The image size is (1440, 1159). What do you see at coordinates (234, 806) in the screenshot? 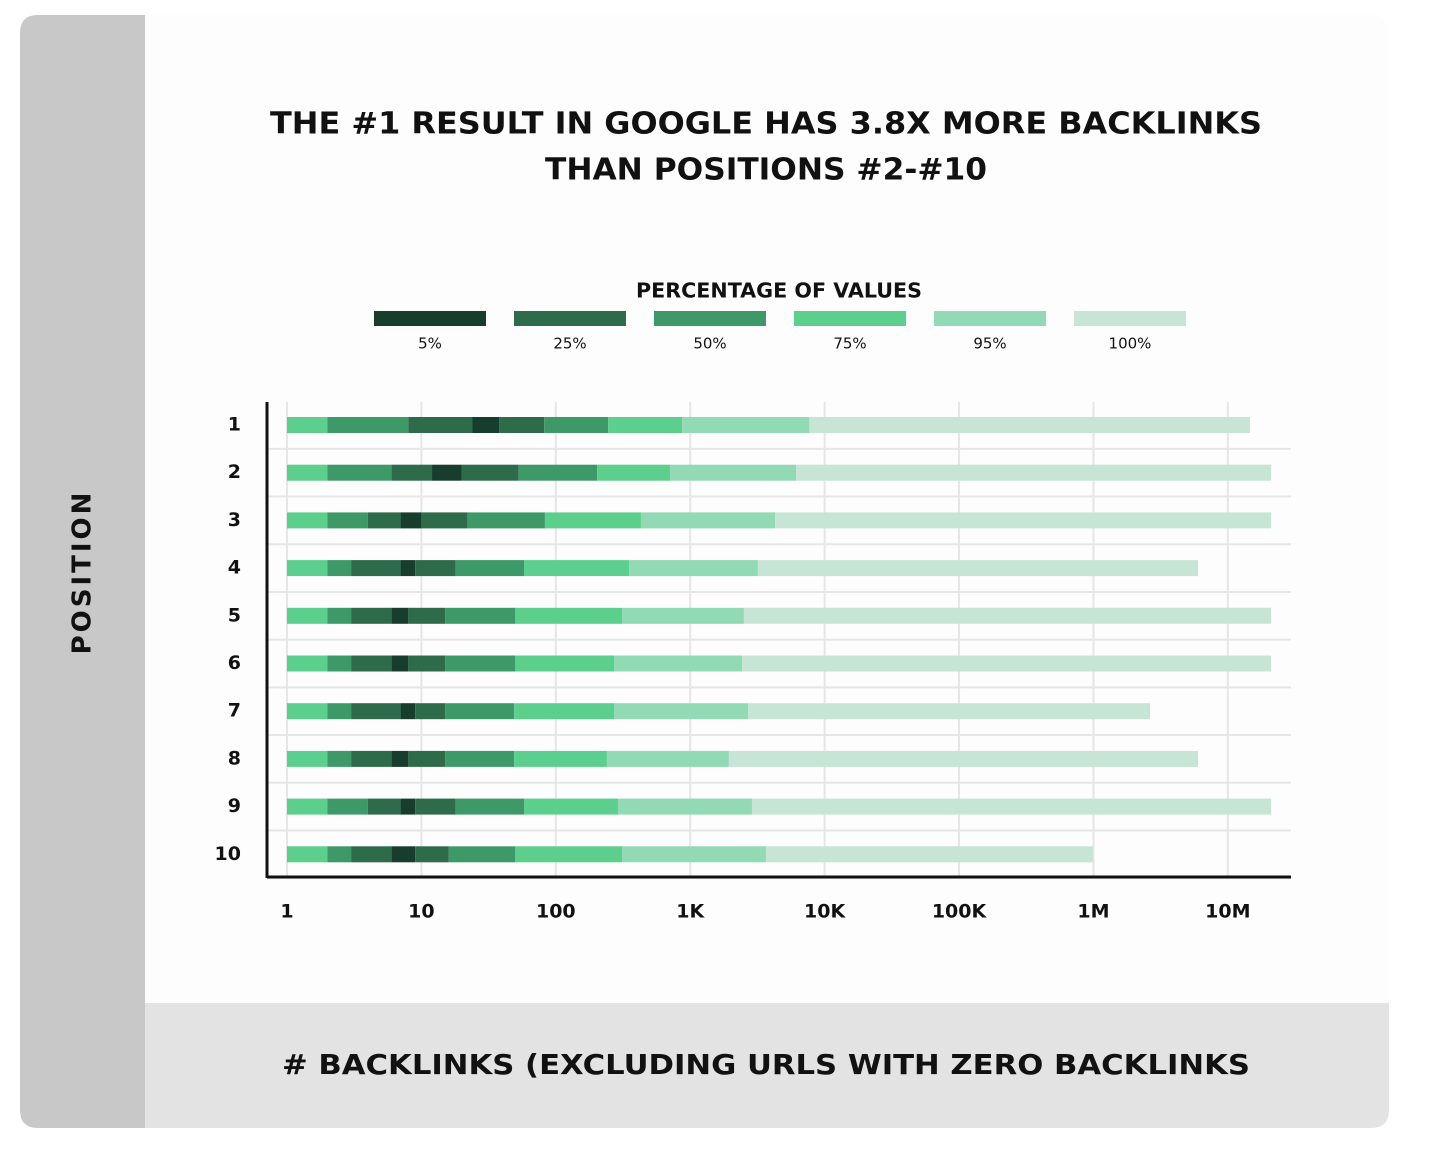
I see `y-tick-label: 9` at bounding box center [234, 806].